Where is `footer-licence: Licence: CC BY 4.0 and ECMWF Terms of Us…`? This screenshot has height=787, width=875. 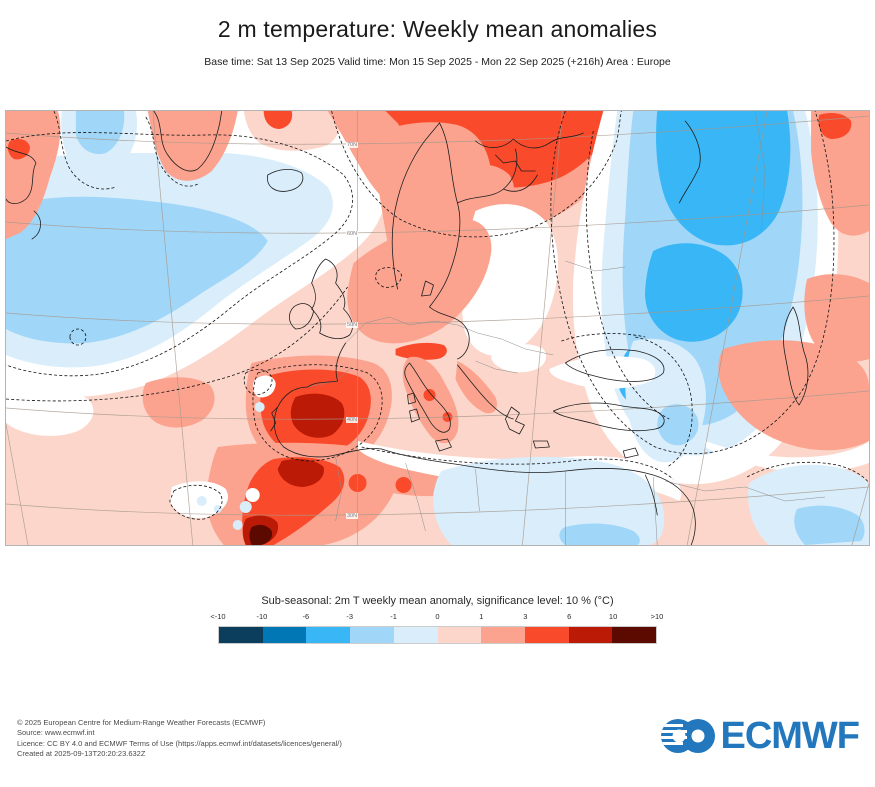 footer-licence: Licence: CC BY 4.0 and ECMWF Terms of Us… is located at coordinates (179, 743).